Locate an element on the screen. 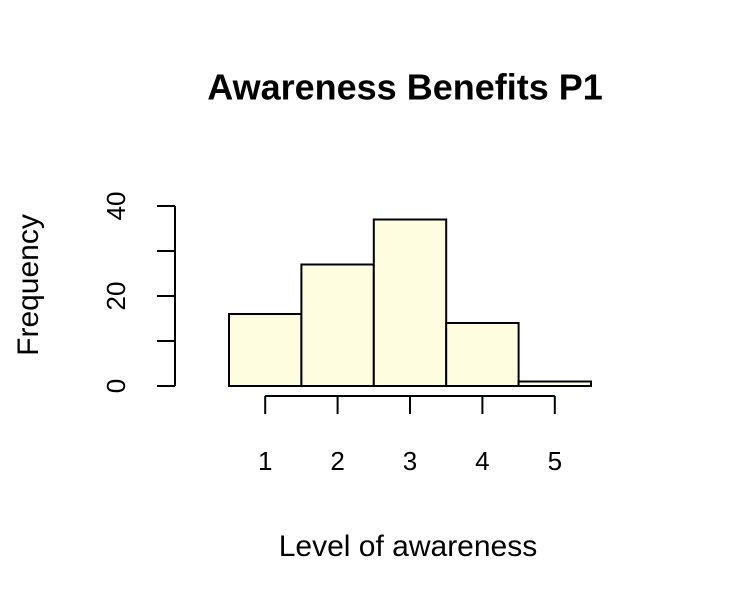 The width and height of the screenshot is (735, 614). x-tick-label: 4 is located at coordinates (482, 461).